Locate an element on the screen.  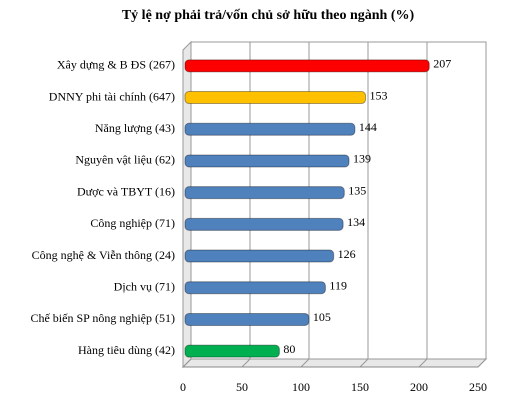
x-tick-label: 150 is located at coordinates (360, 387).